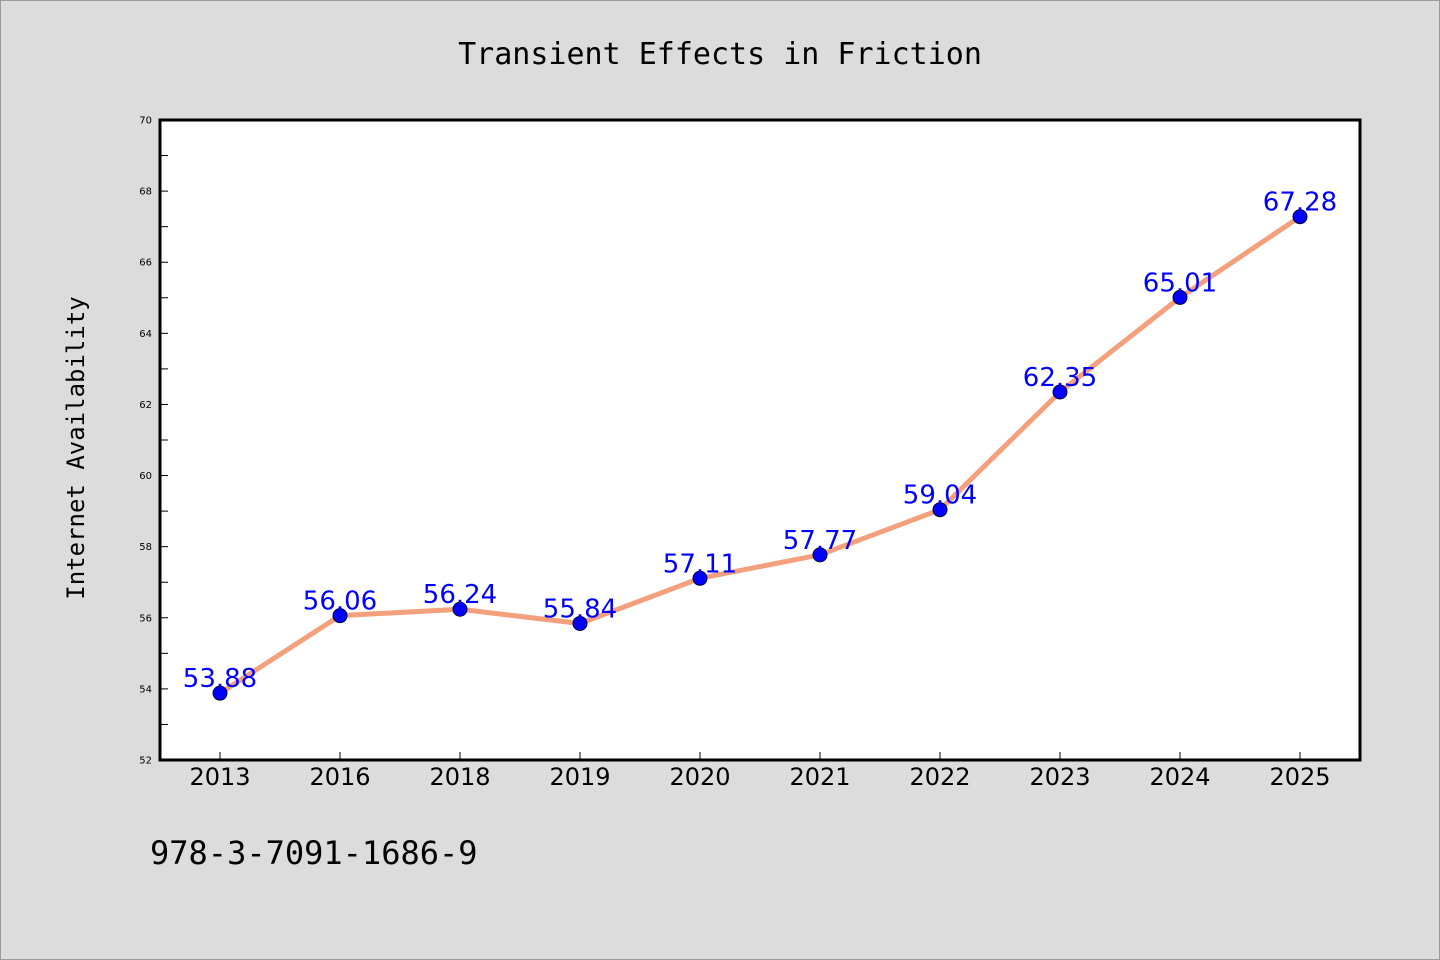 The image size is (1440, 960). I want to click on data-label: 65.01, so click(1180, 283).